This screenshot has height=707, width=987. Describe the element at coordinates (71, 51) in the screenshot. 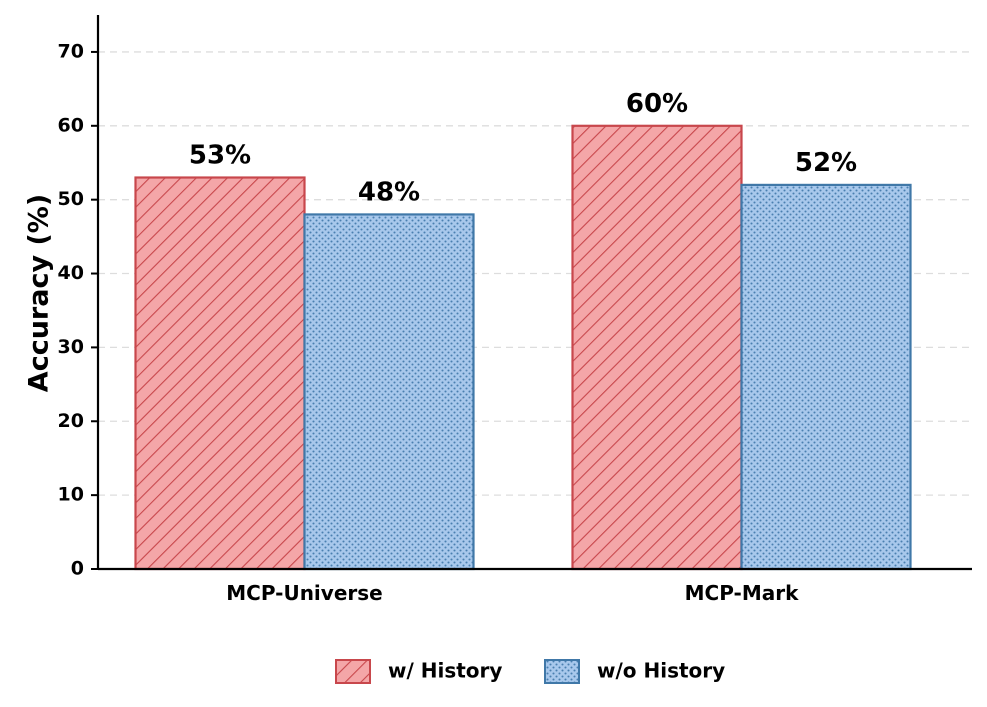

I see `y-tick-label: 70` at that location.